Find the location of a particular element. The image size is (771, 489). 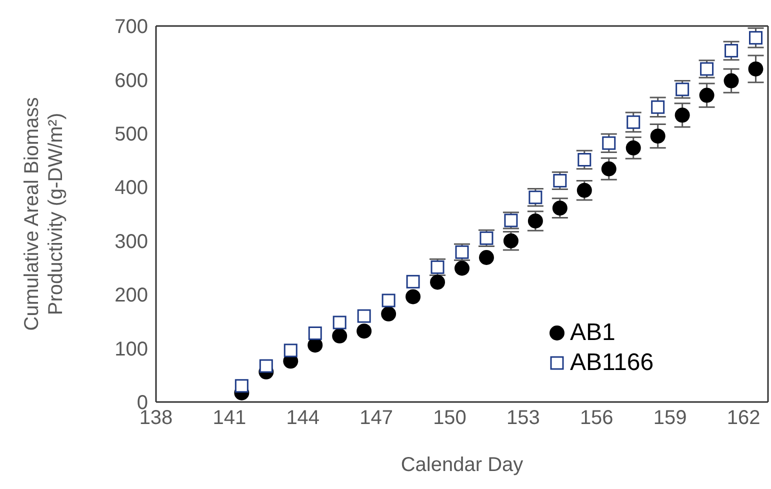

y-tick-label: 100 is located at coordinates (131, 349).